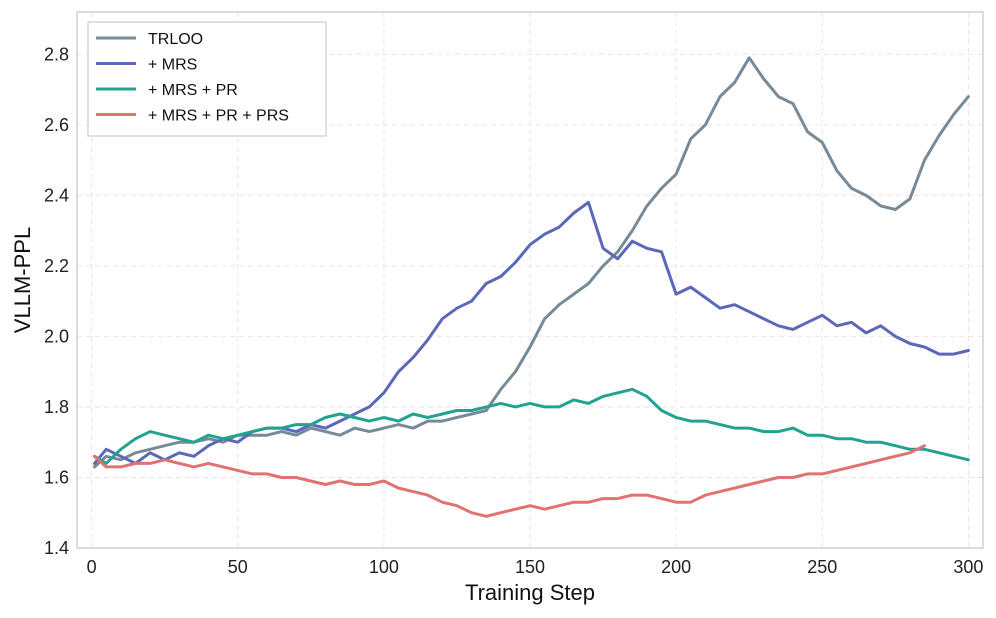  I want to click on series-line-mrs-pr-prs, so click(509, 481).